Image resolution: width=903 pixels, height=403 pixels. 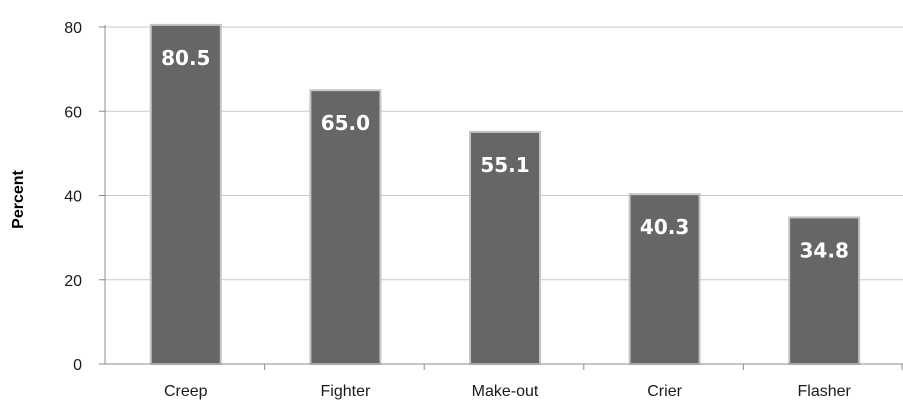 I want to click on data-label-flasher: 34.8, so click(x=824, y=250).